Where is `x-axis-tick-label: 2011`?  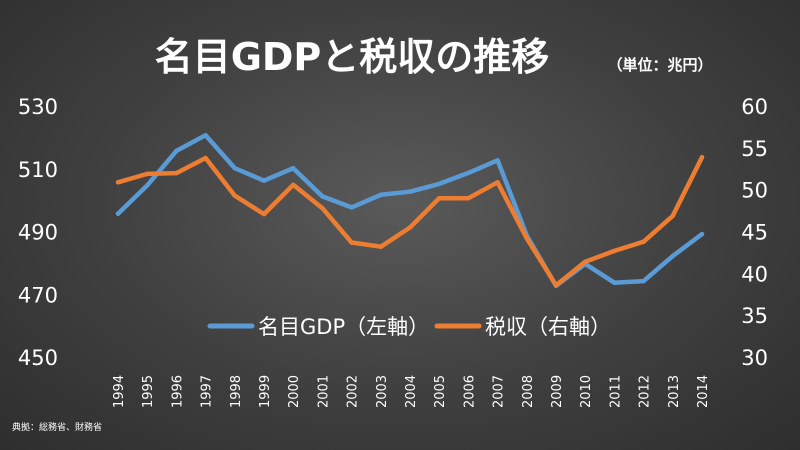 x-axis-tick-label: 2011 is located at coordinates (615, 391).